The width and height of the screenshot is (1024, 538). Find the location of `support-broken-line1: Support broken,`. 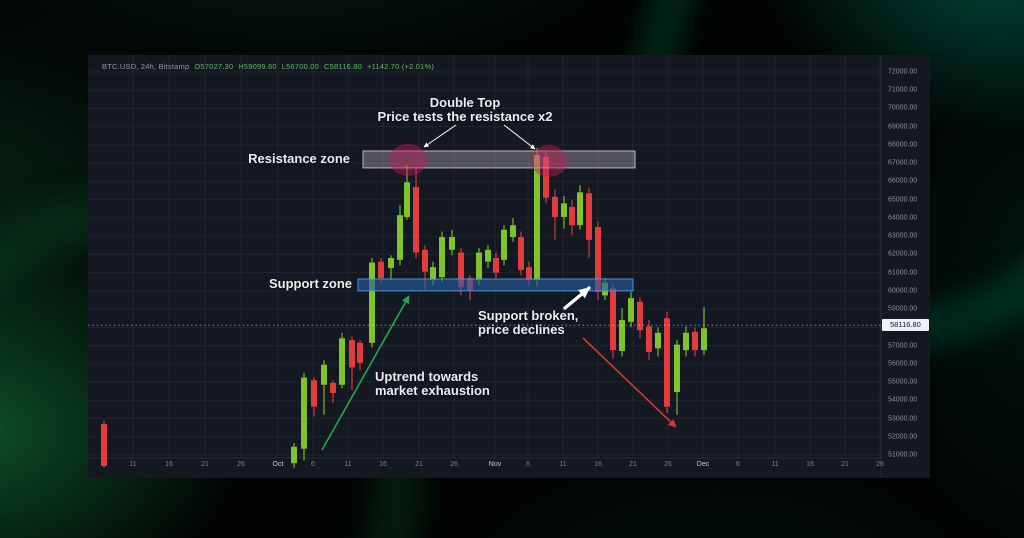

support-broken-line1: Support broken, is located at coordinates (528, 315).